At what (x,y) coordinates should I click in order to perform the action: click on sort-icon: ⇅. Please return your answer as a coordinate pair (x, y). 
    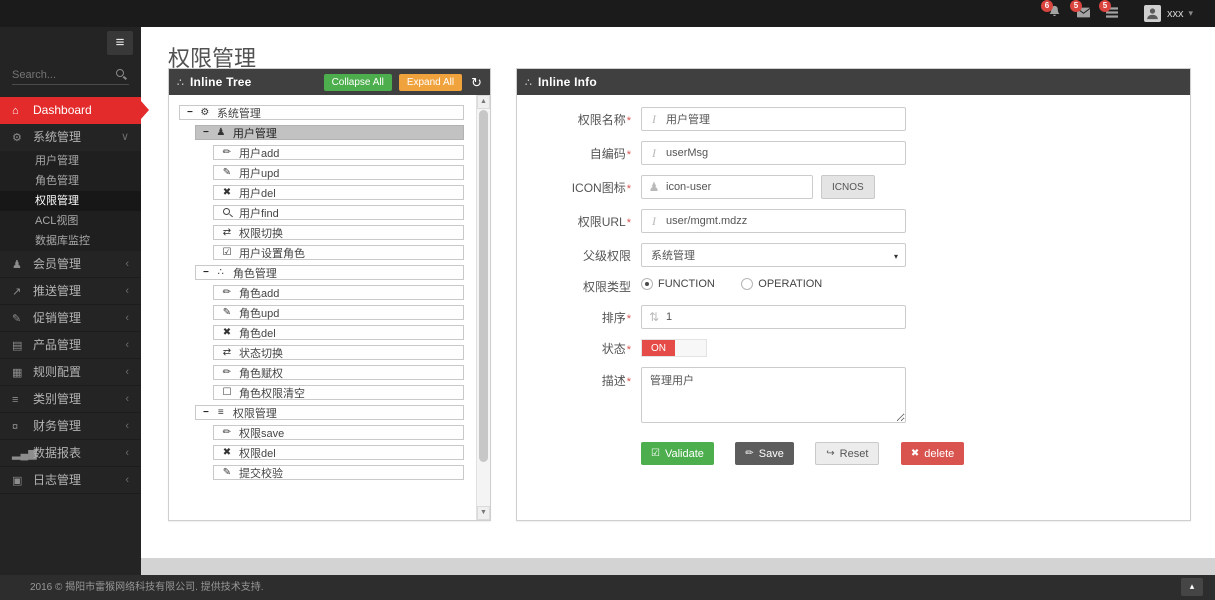
    Looking at the image, I should click on (654, 317).